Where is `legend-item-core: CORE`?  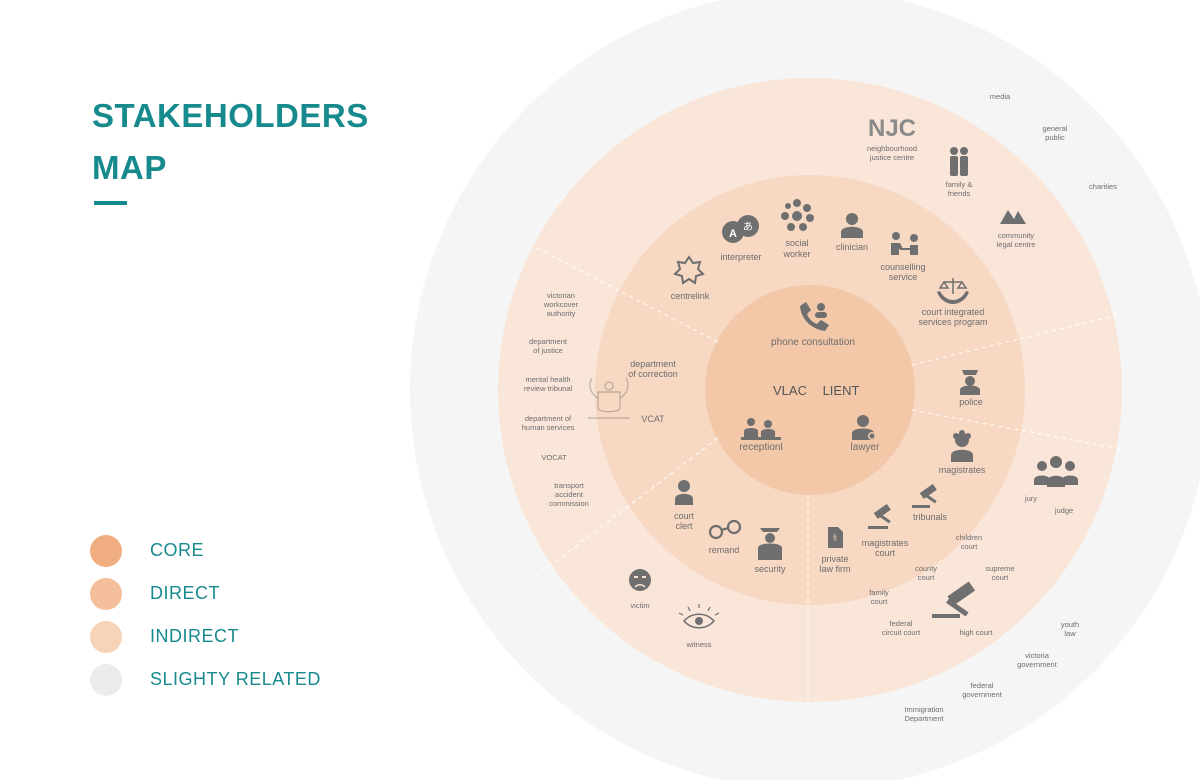
legend-item-core: CORE is located at coordinates (220, 551).